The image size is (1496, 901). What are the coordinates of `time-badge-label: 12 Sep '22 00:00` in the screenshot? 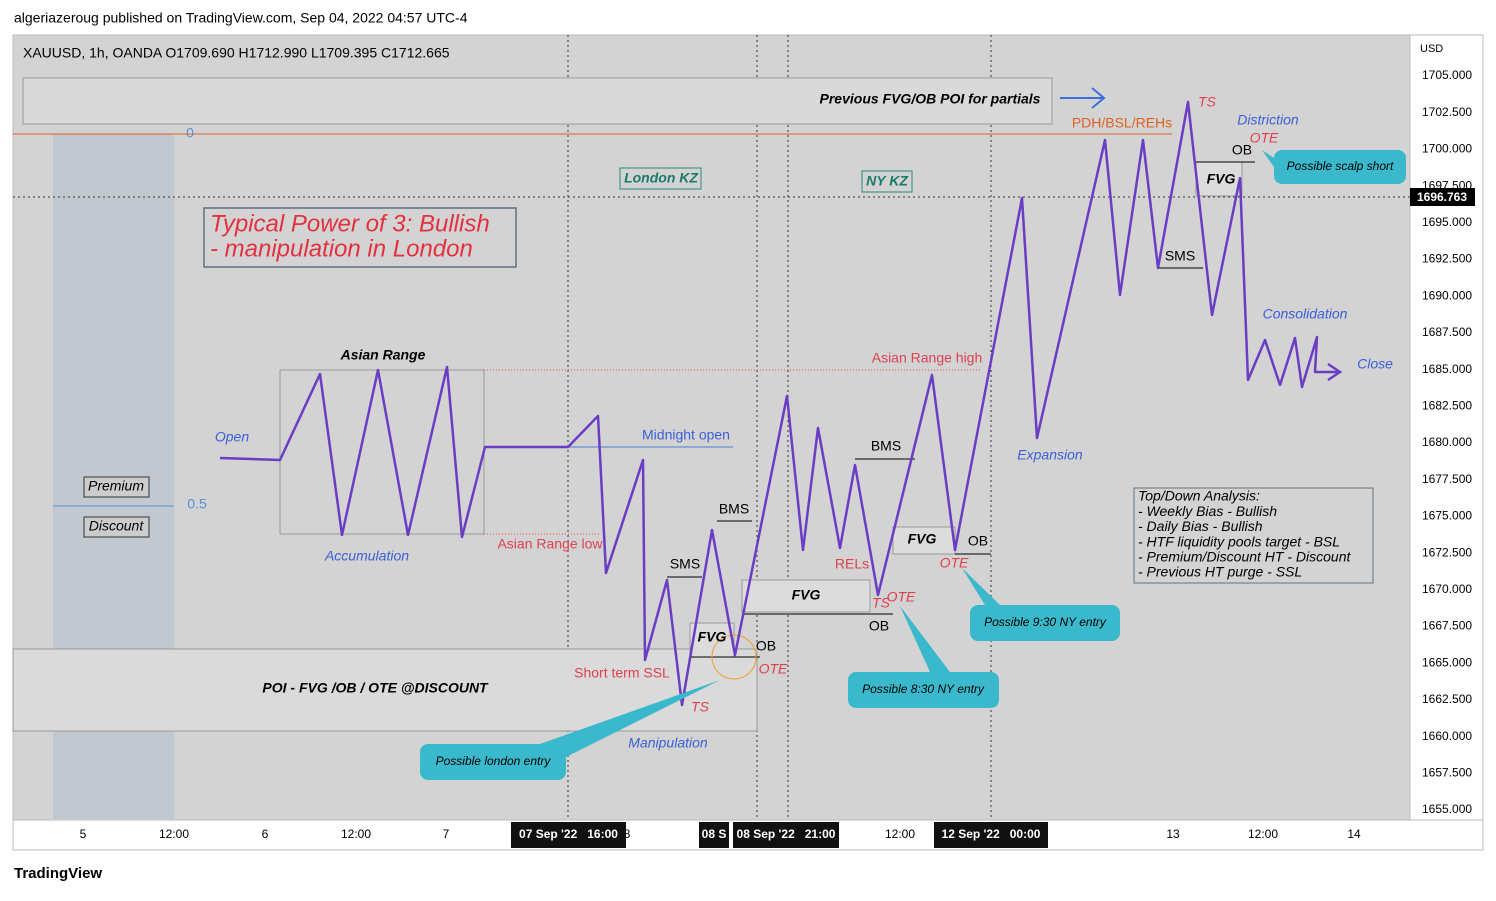 It's located at (991, 834).